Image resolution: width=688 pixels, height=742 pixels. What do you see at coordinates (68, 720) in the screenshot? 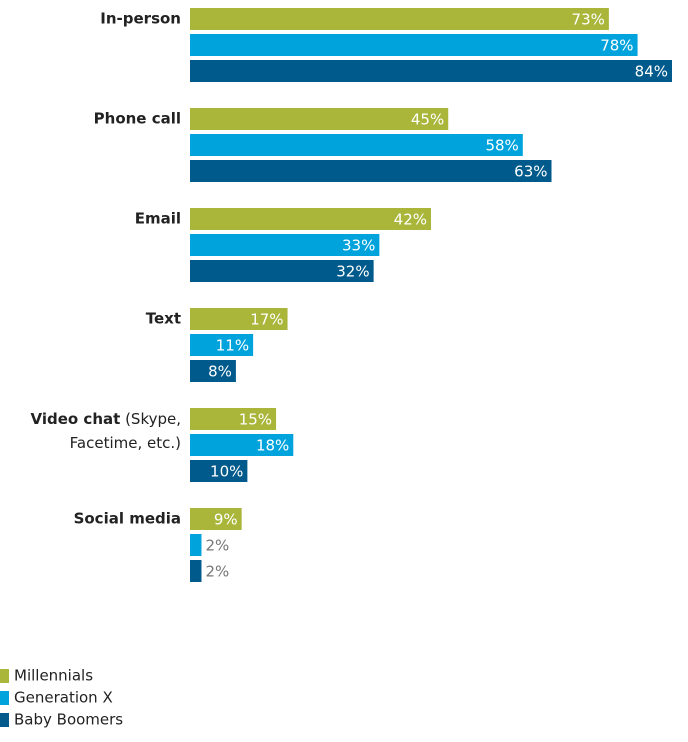
I see `legend-label: Baby Boomers` at bounding box center [68, 720].